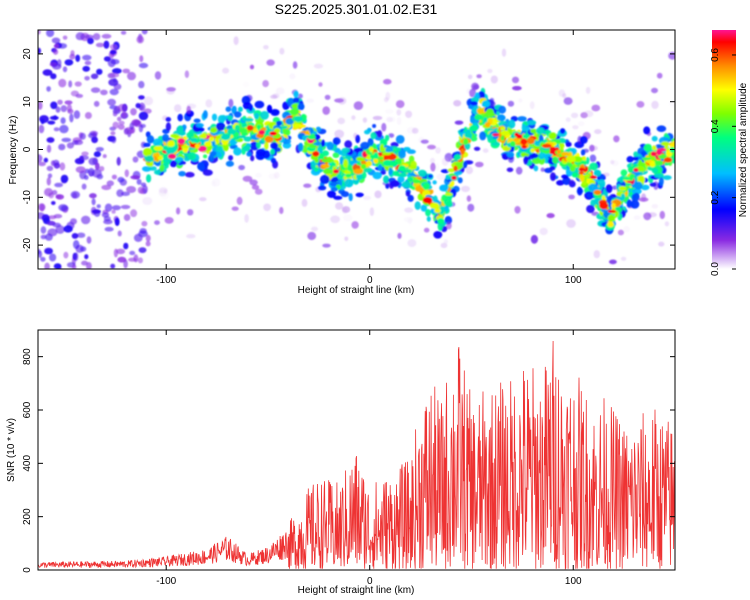 This screenshot has height=600, width=750. What do you see at coordinates (715, 55) in the screenshot?
I see `colorbar-tick-label: 0.6` at bounding box center [715, 55].